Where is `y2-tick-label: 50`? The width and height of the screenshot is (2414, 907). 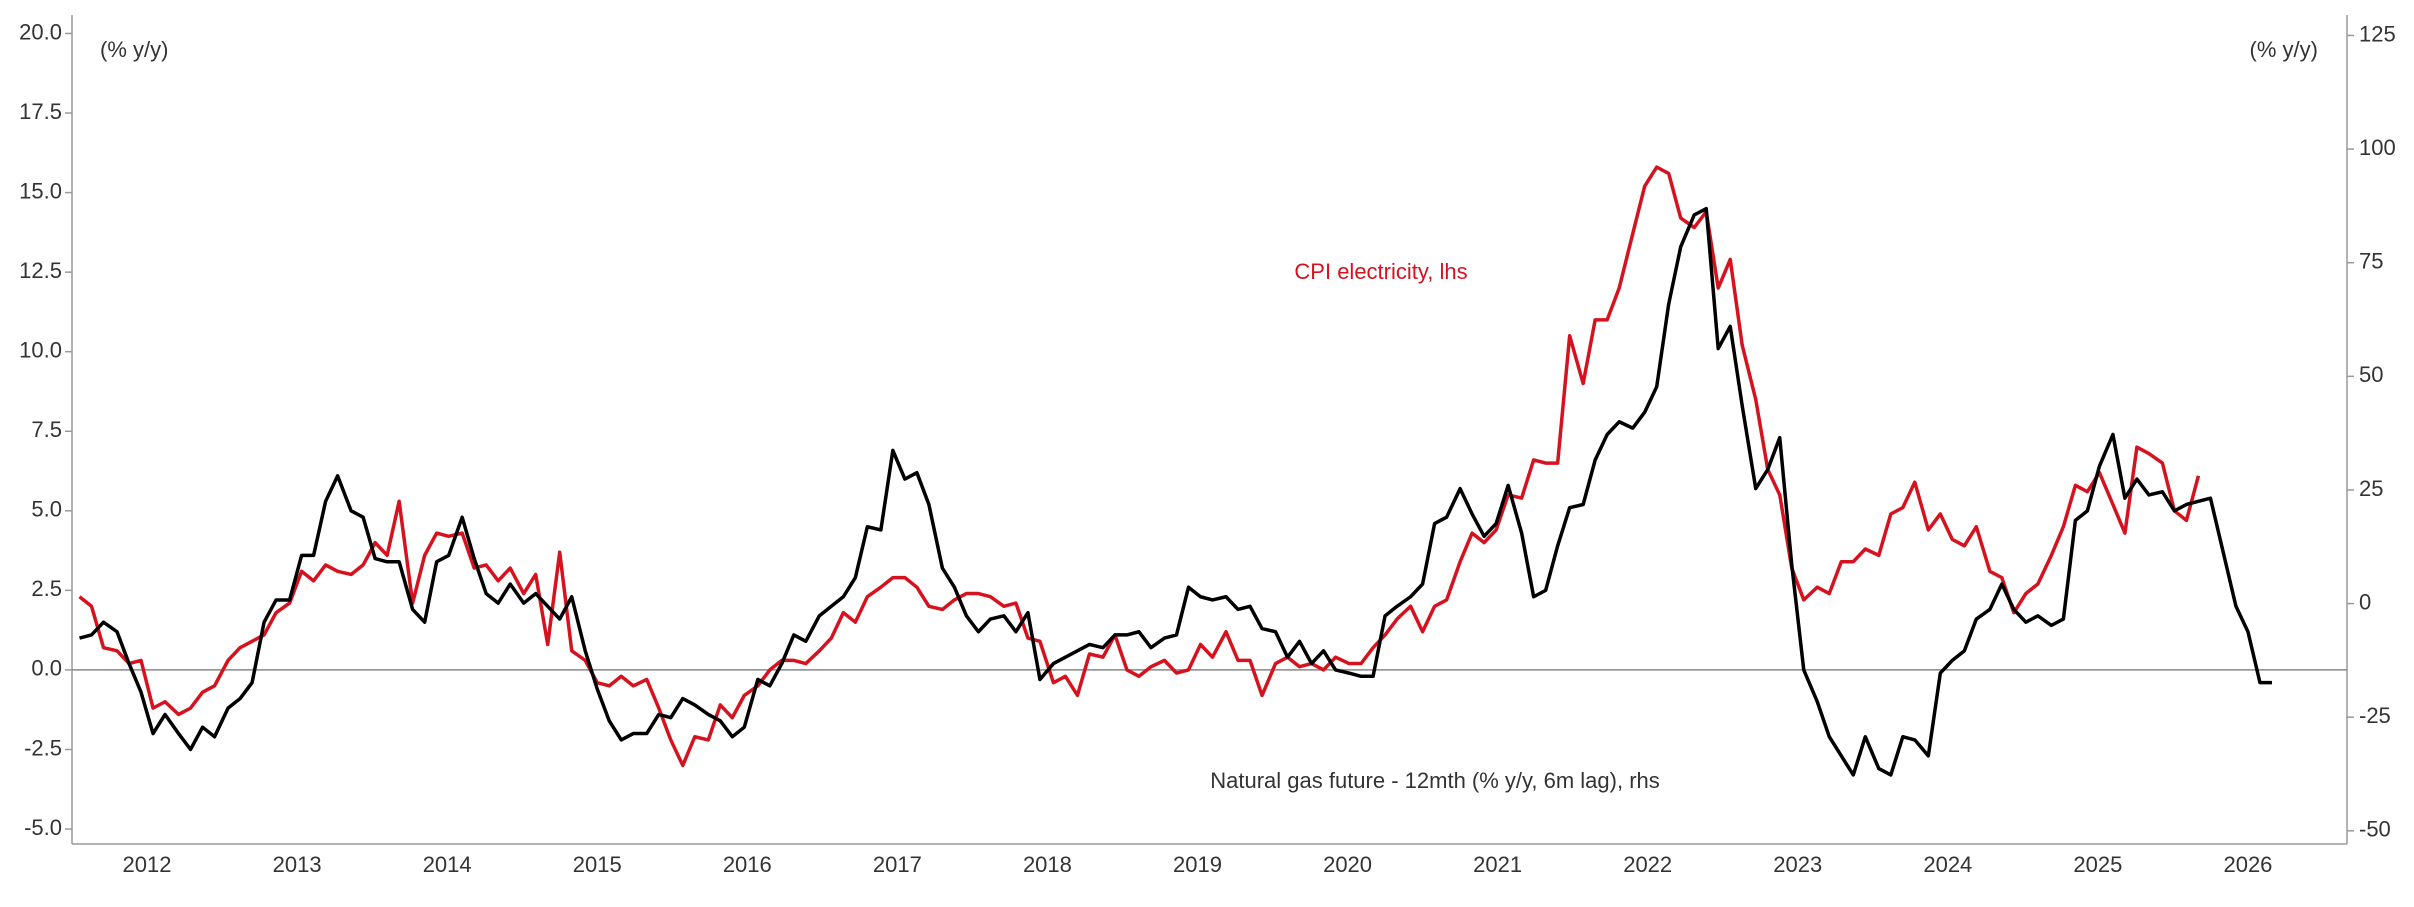
y2-tick-label: 50 is located at coordinates (2371, 374).